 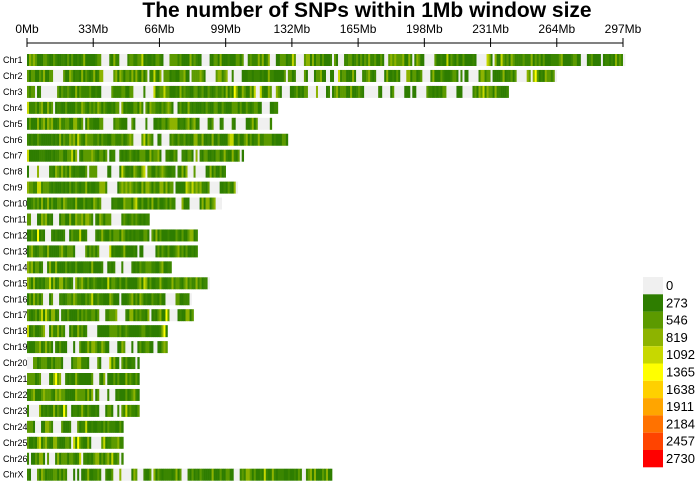 I want to click on chromosome-label: Chr10, so click(x=15, y=204).